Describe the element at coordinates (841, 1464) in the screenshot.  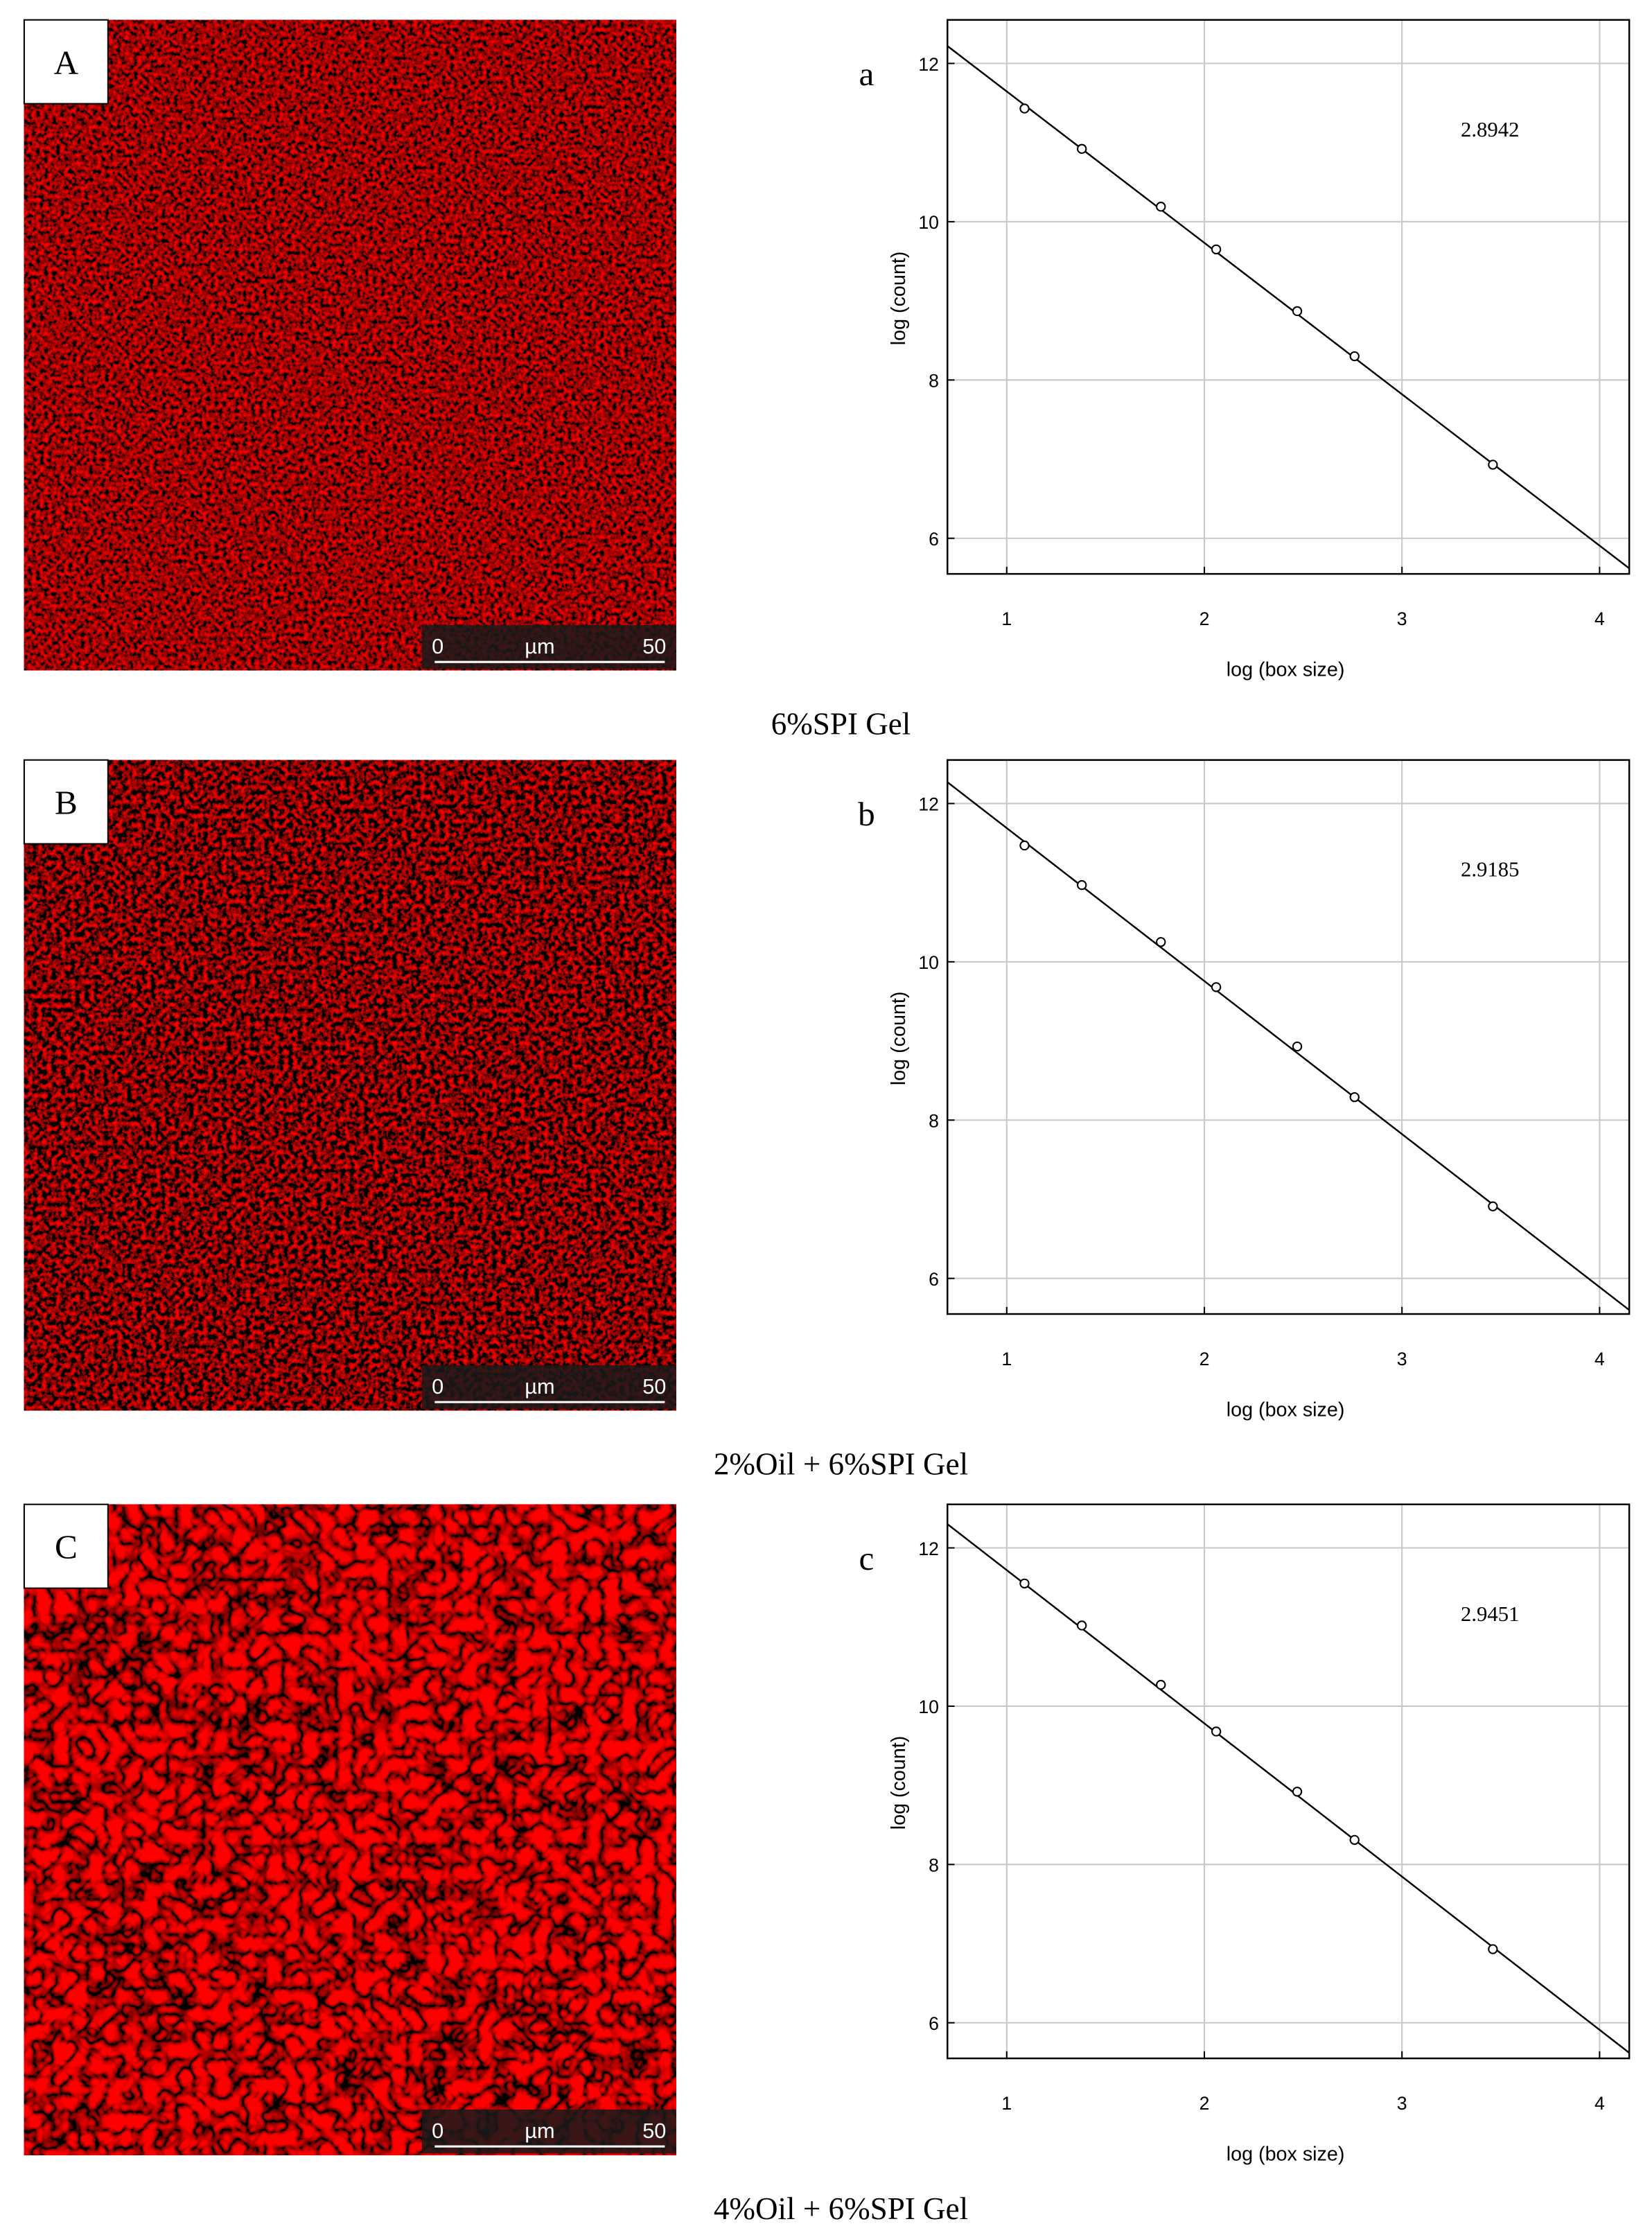
I see `caption: 2%Oil + 6%SPI Gel` at that location.